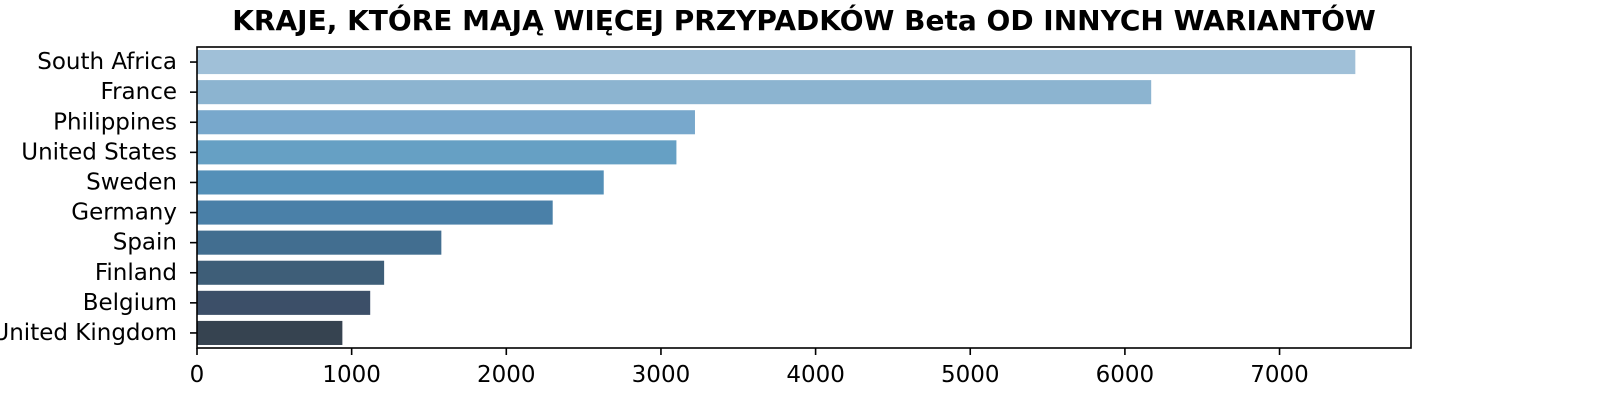 Image resolution: width=1600 pixels, height=404 pixels. I want to click on y-tick-label: Finland, so click(136, 273).